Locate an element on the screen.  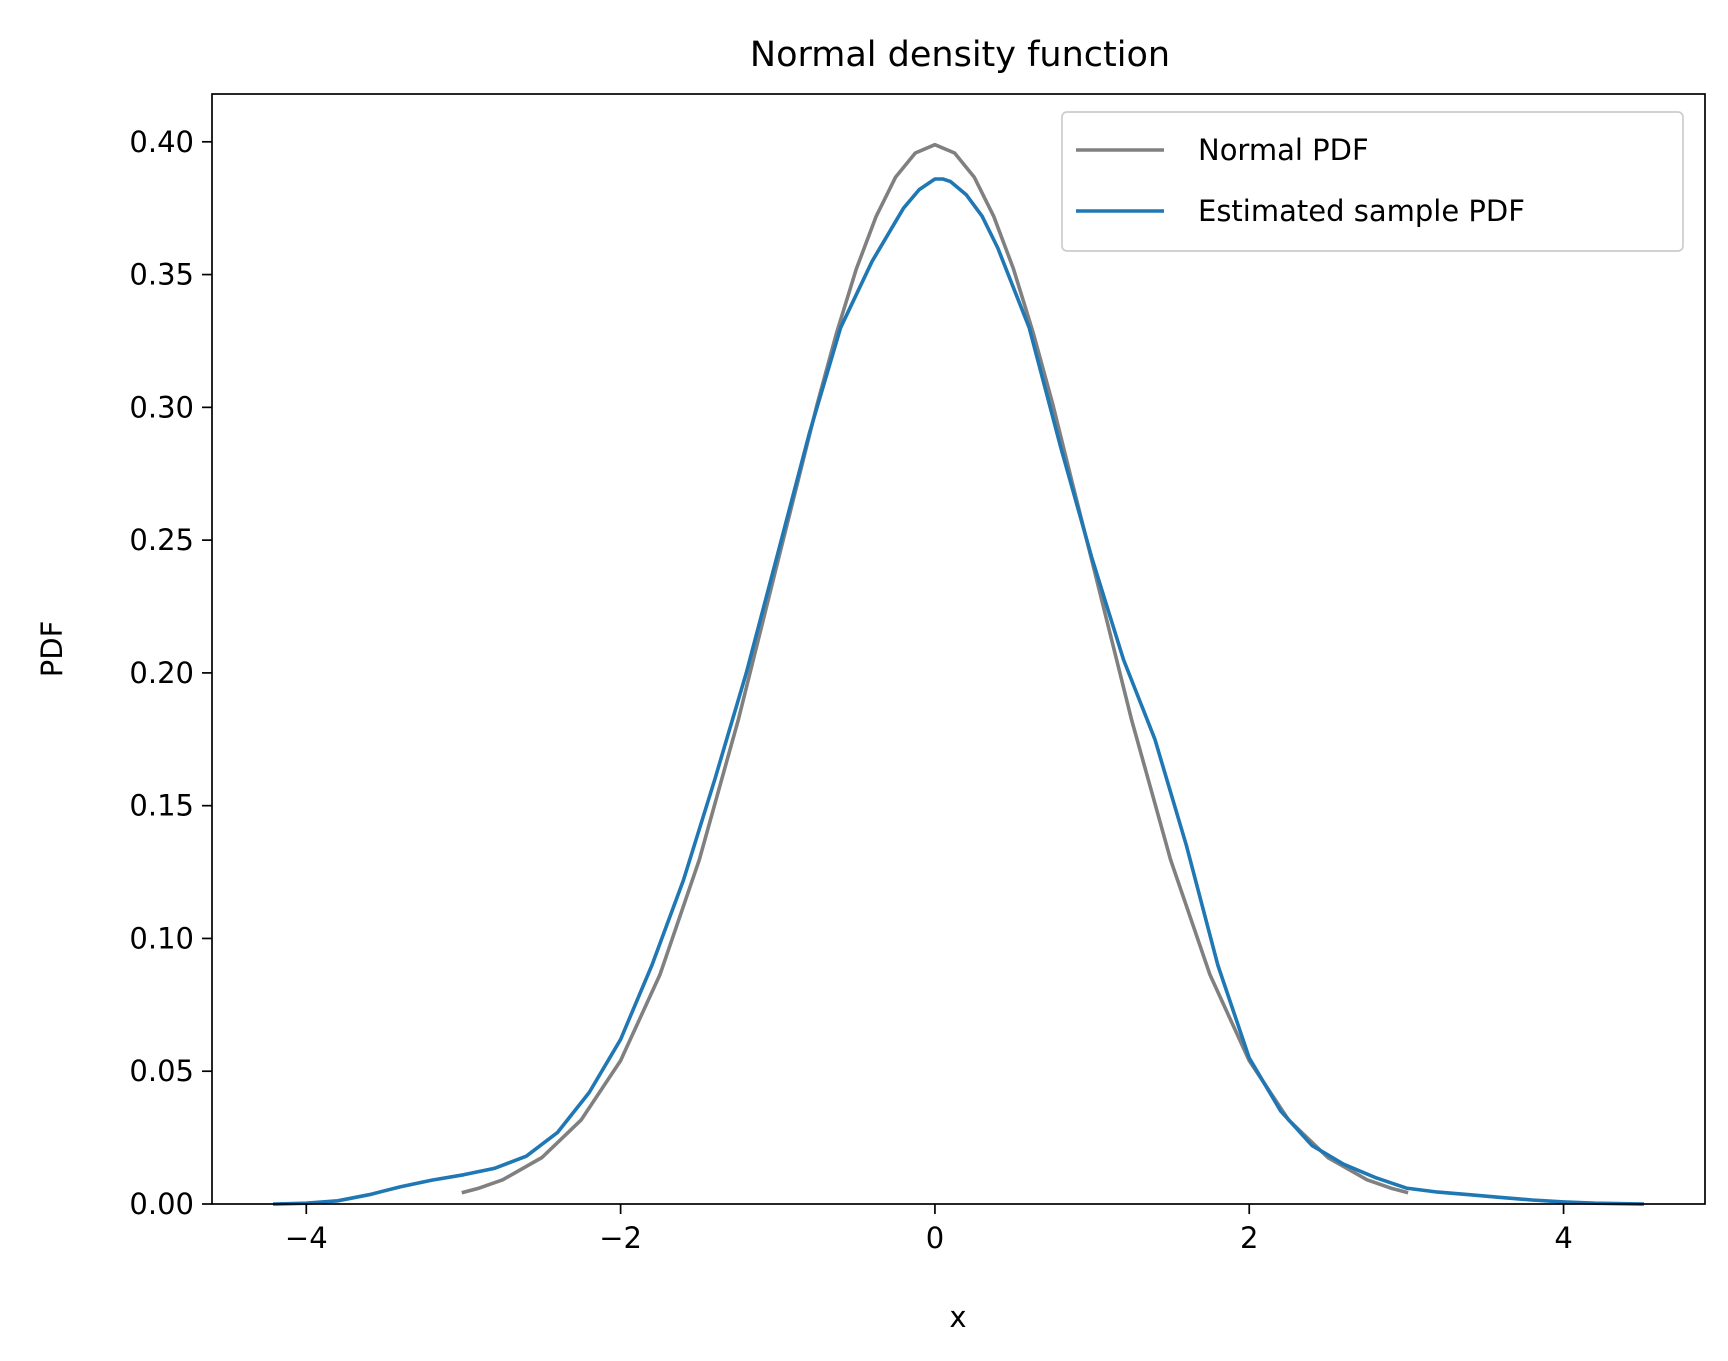
x-tick-label: −2 is located at coordinates (620, 1238).